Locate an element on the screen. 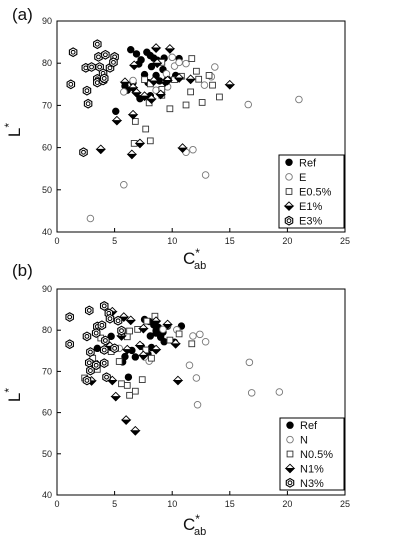 This screenshot has height=550, width=400. series-e3- is located at coordinates (92, 98).